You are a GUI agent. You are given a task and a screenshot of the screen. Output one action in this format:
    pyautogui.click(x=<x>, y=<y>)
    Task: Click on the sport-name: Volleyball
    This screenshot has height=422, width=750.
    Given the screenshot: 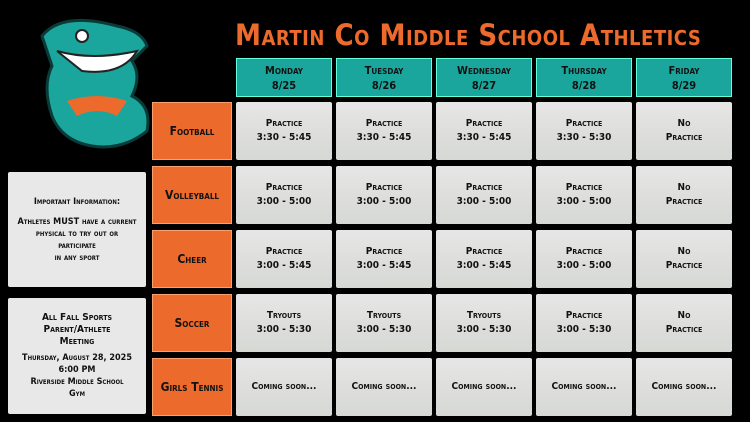 What is the action you would take?
    pyautogui.click(x=192, y=195)
    